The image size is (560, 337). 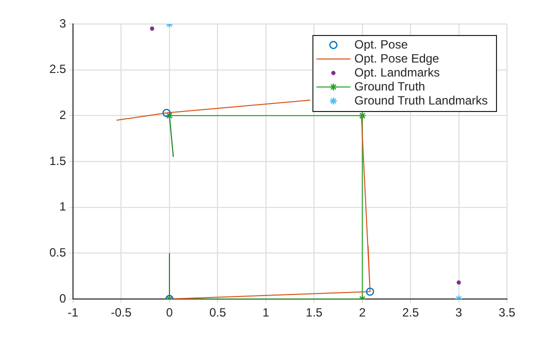 I want to click on x-tick-label: 3, so click(x=458, y=313).